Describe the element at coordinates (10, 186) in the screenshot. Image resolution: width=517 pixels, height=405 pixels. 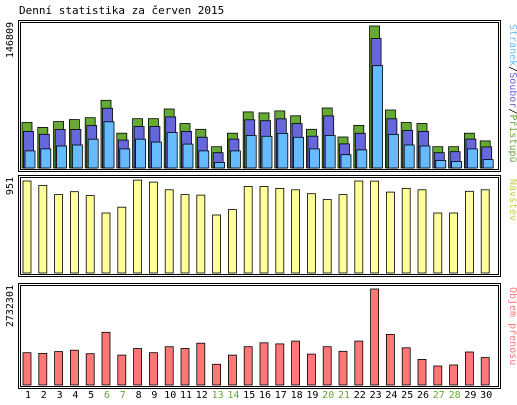
I see `y-max-label: 951` at that location.